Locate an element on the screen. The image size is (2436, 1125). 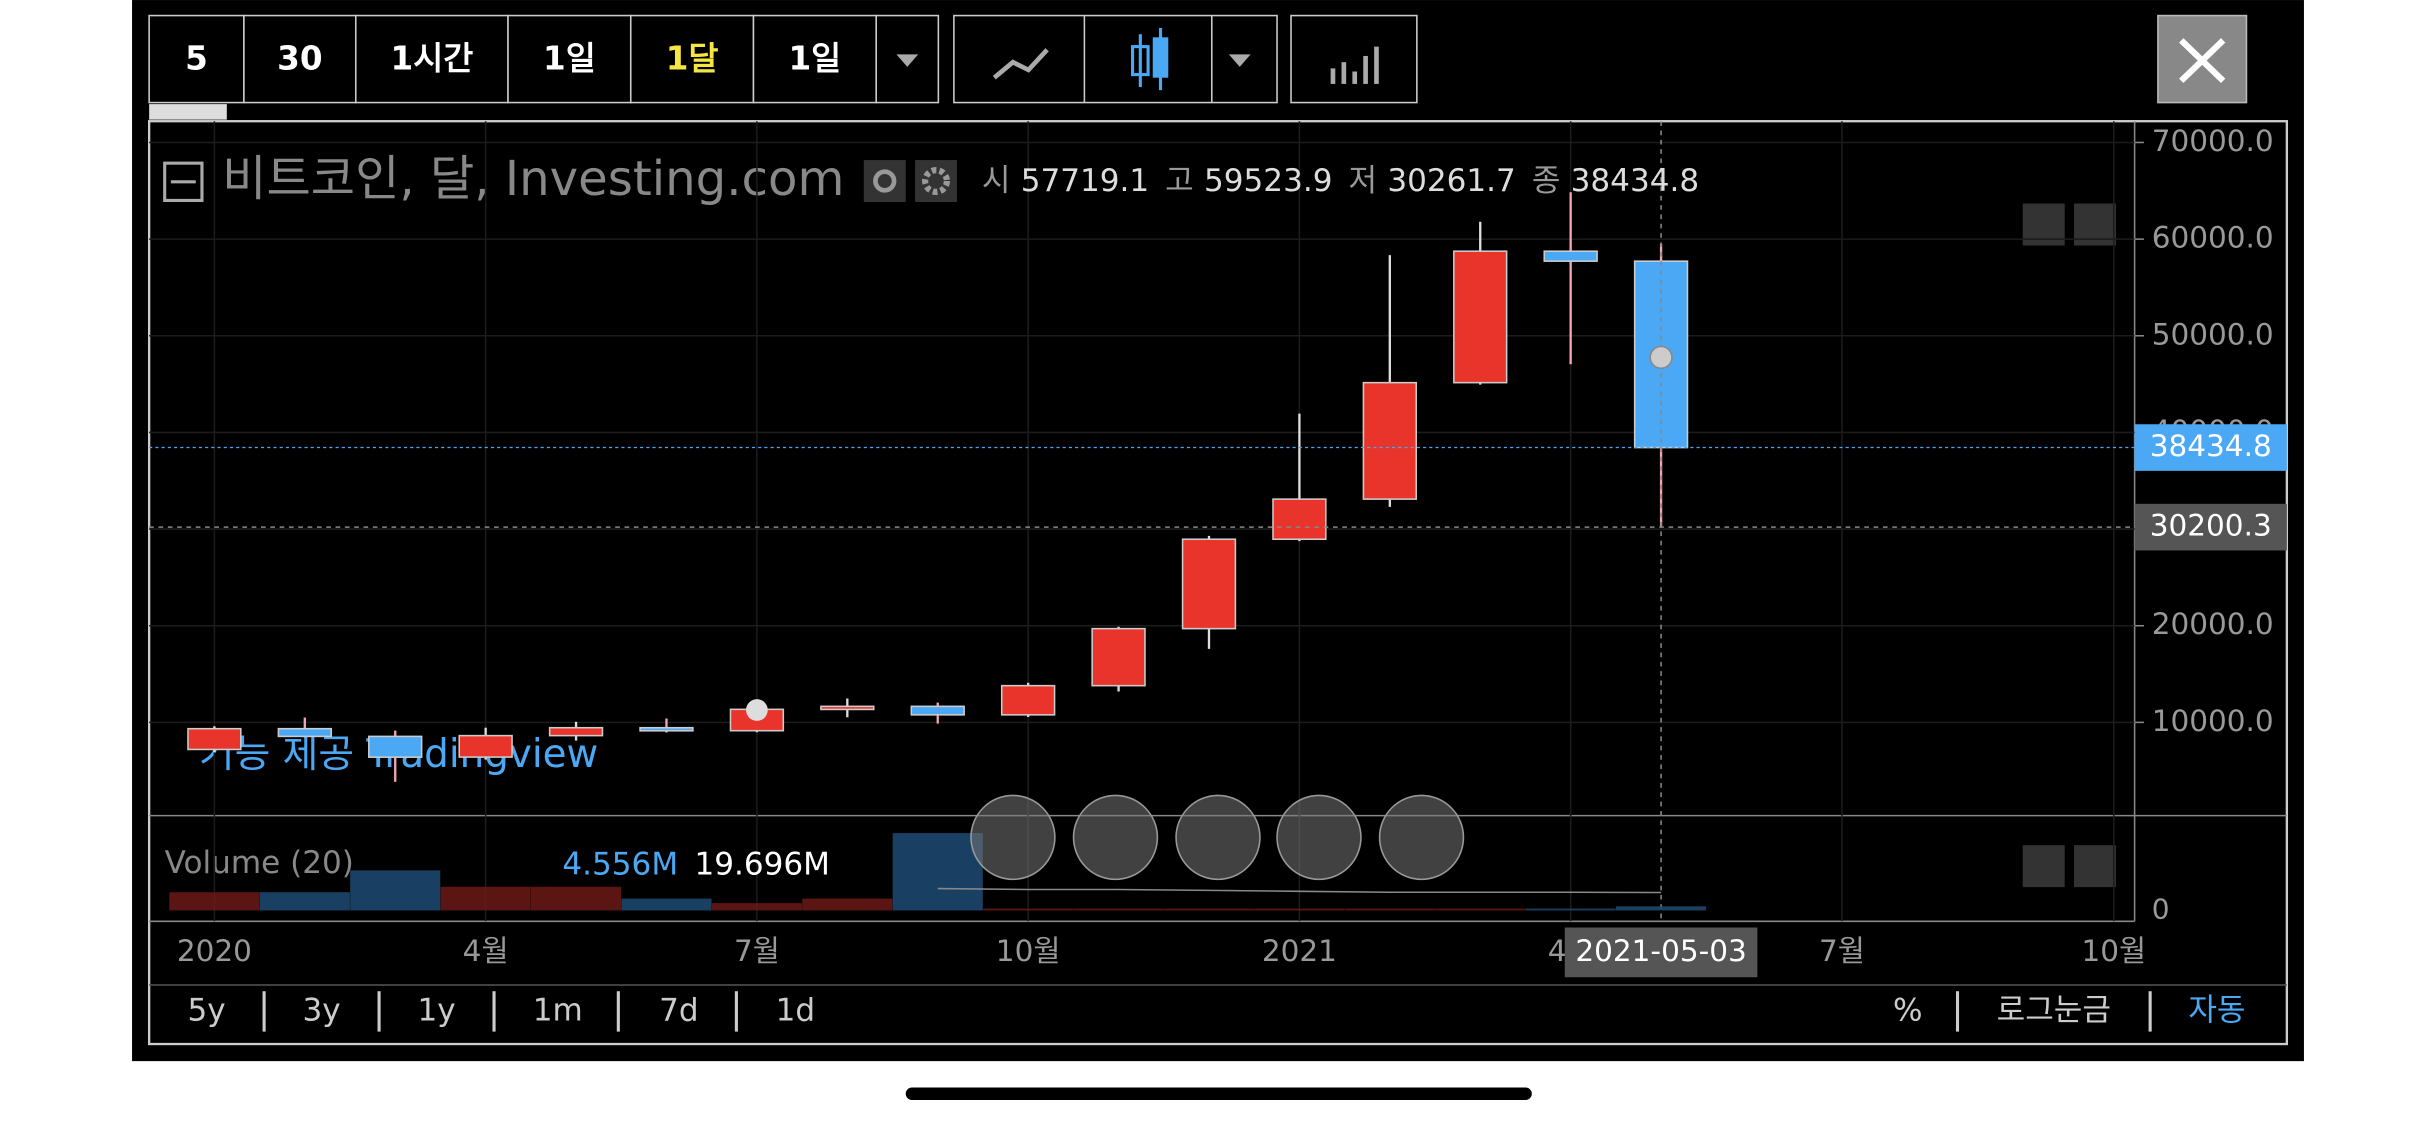
y-tick-label: 60000.0 is located at coordinates (2213, 238).